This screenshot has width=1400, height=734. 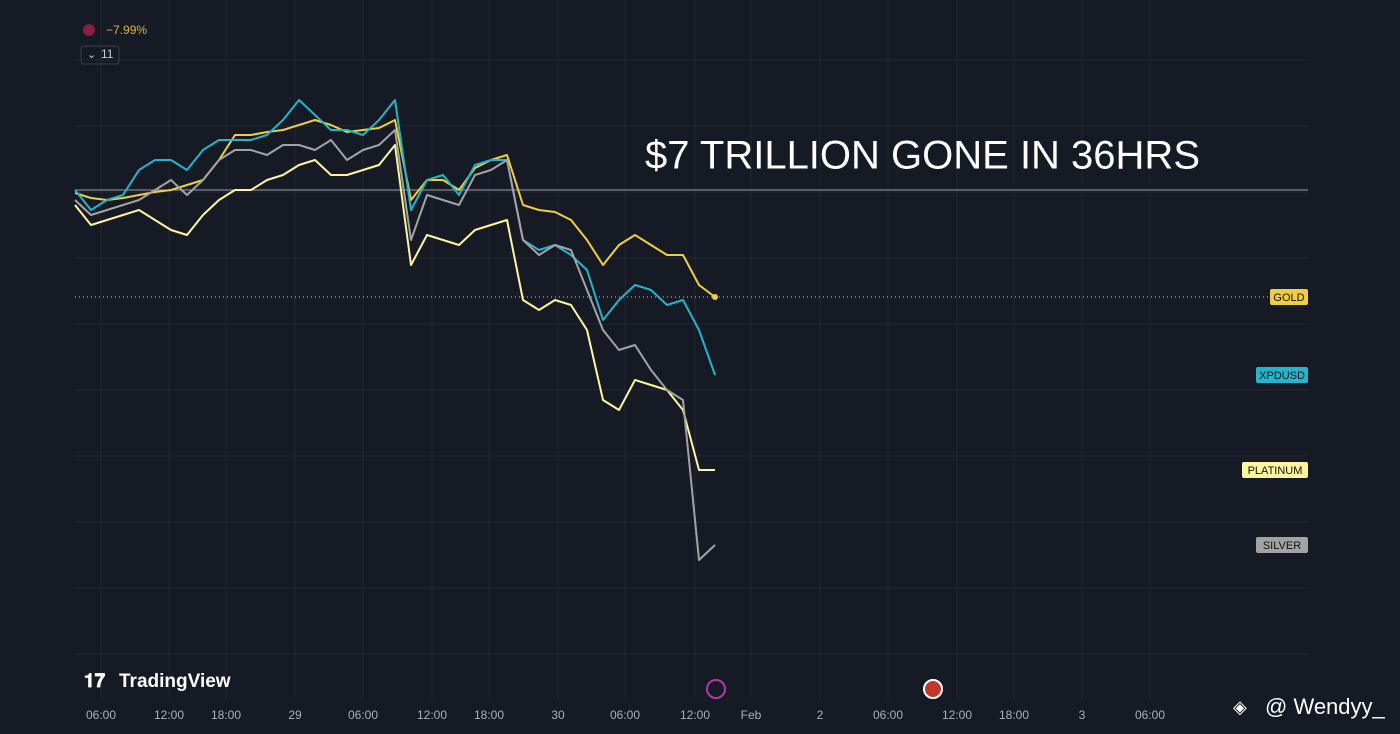 What do you see at coordinates (820, 715) in the screenshot?
I see `x-tick-label: 2` at bounding box center [820, 715].